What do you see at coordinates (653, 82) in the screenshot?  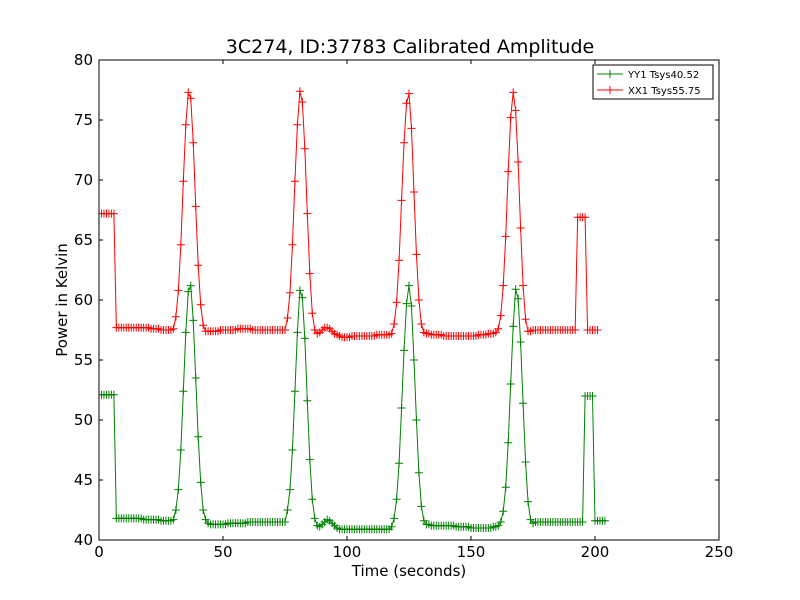 I see `legend: YY1 Tsys40.52 XX1 Tsys55.75` at bounding box center [653, 82].